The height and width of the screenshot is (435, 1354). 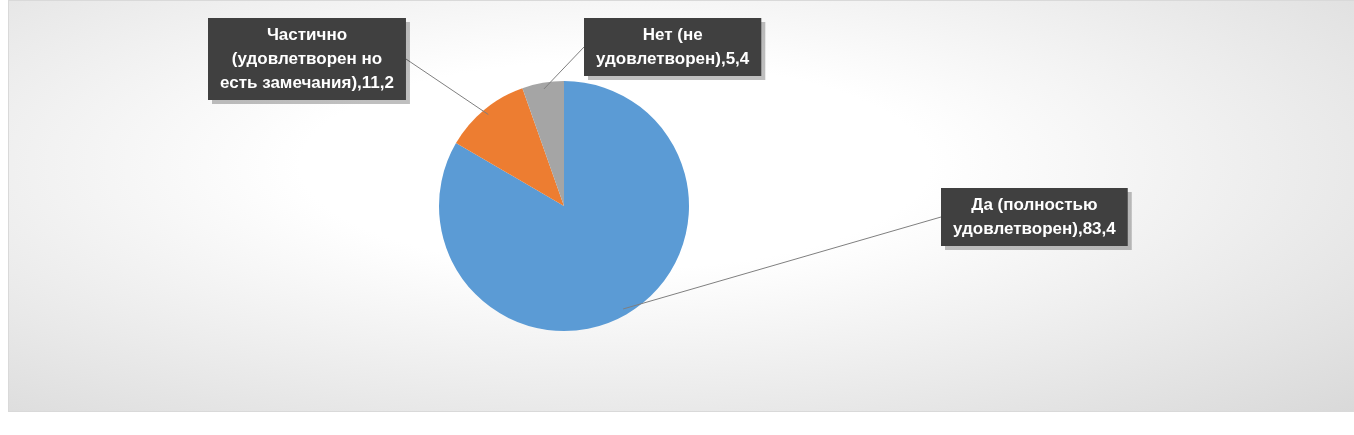 What do you see at coordinates (1034, 216) in the screenshot?
I see `slice-label: Да (полностью удовлетворен),83,4` at bounding box center [1034, 216].